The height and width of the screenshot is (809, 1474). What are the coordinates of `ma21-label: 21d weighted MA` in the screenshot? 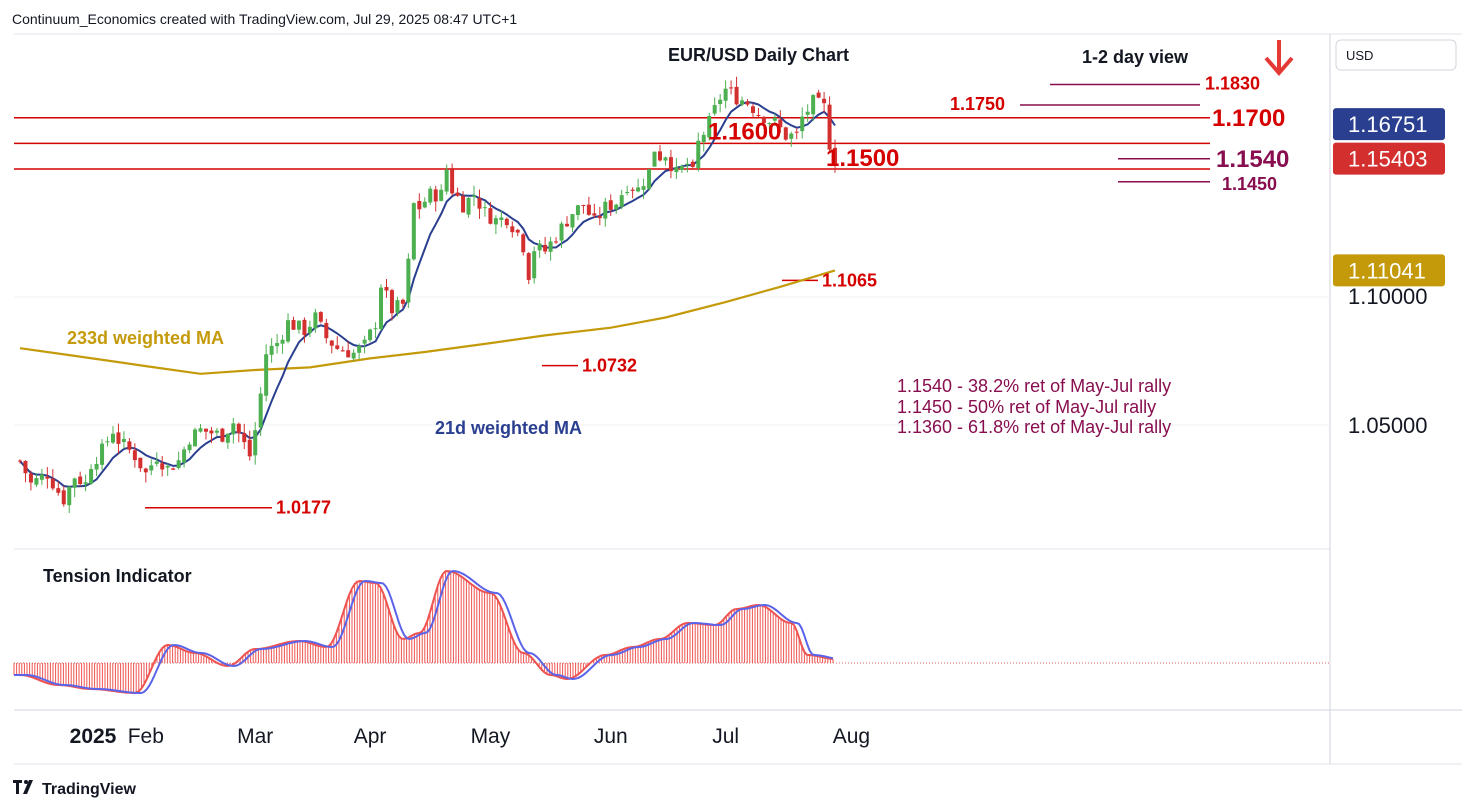 It's located at (508, 428).